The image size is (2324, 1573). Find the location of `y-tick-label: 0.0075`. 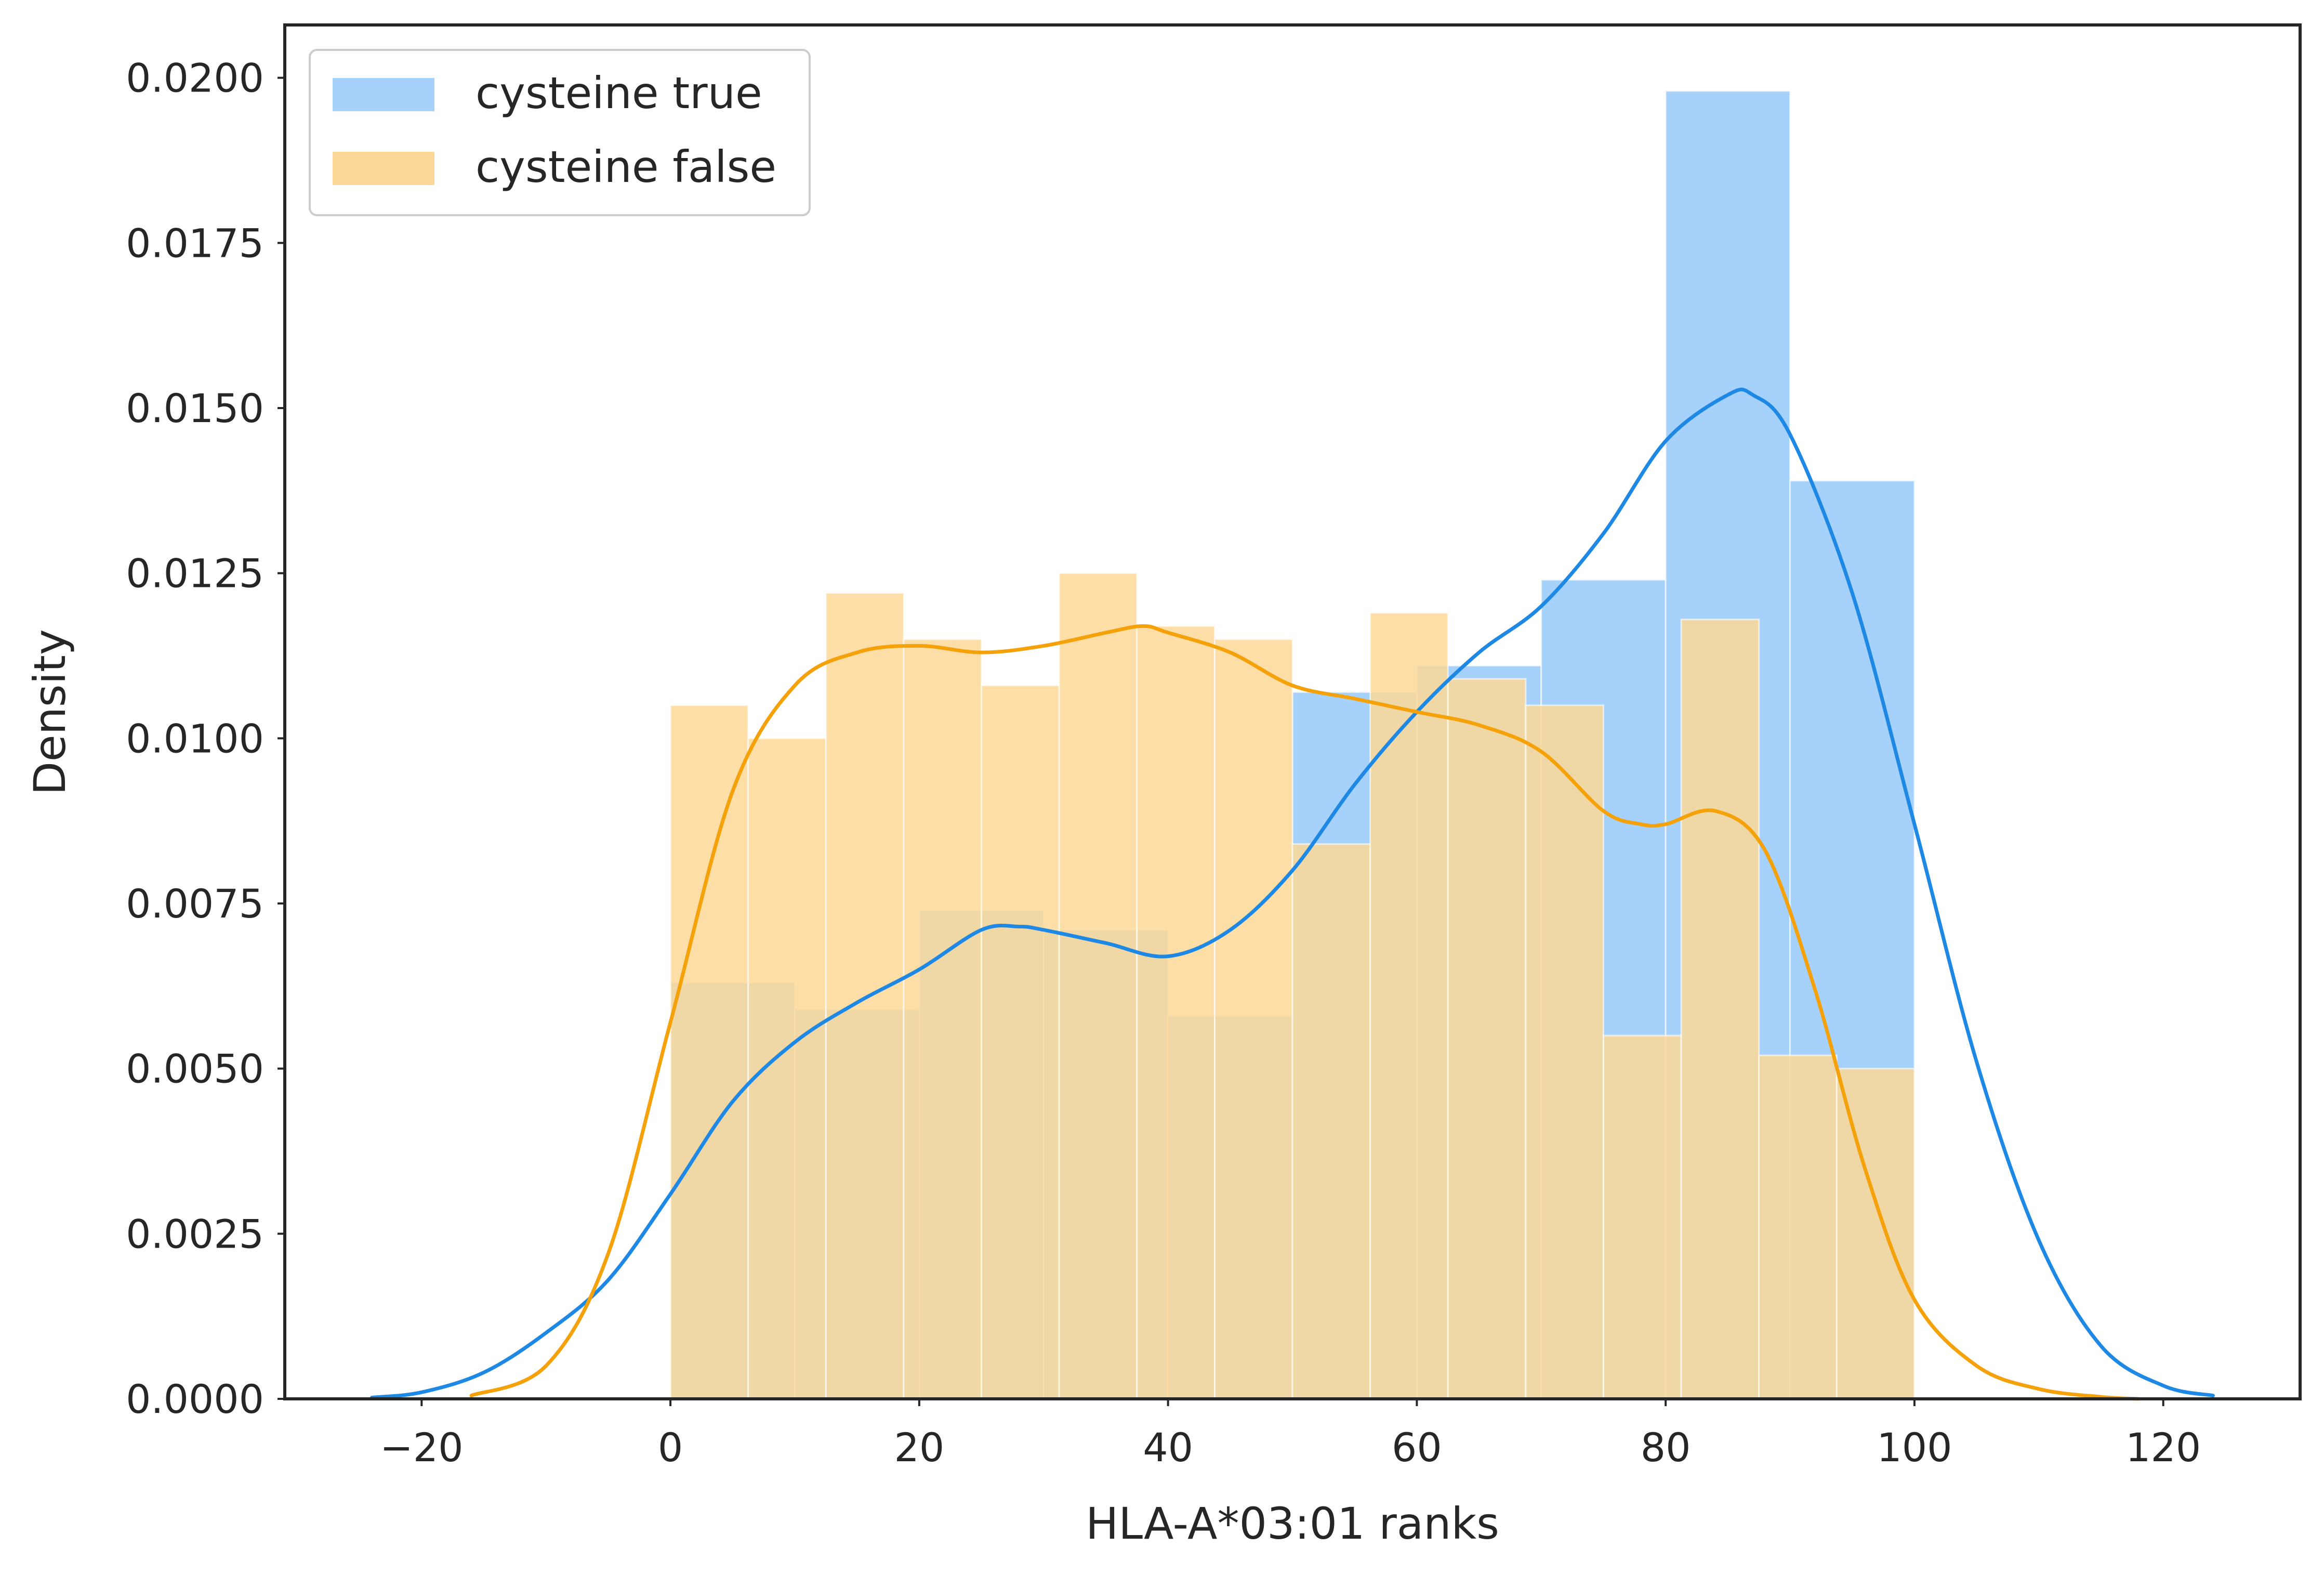

y-tick-label: 0.0075 is located at coordinates (195, 904).